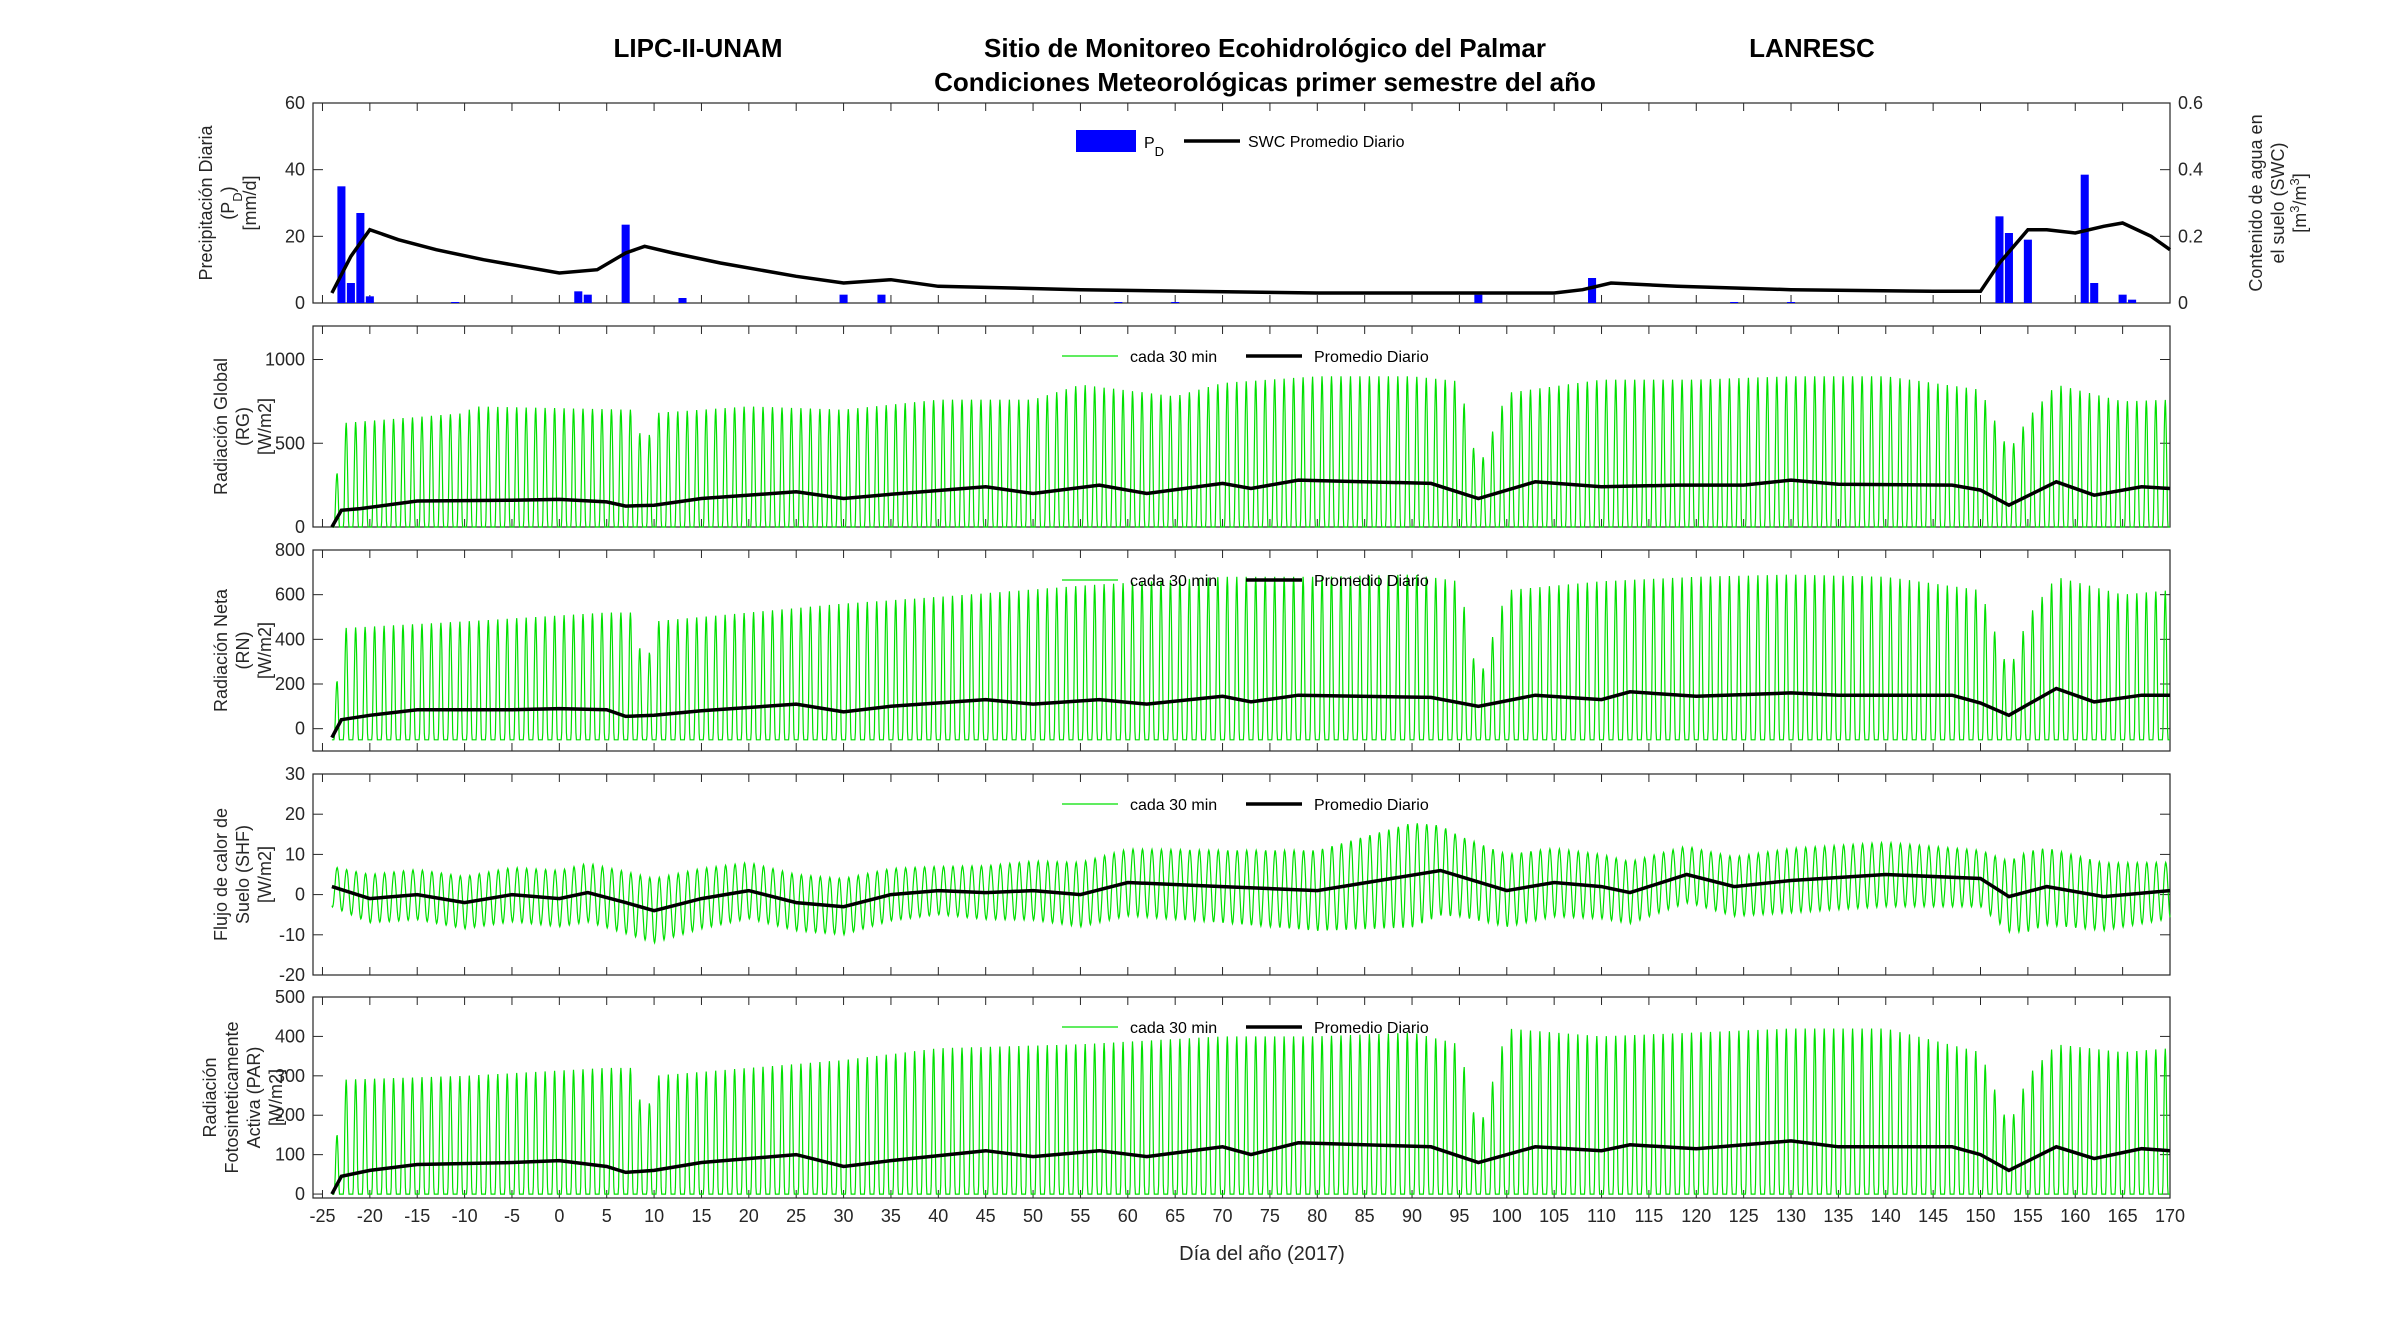 The image size is (2394, 1344). I want to click on y-axis-label-line: Suelo (SHF), so click(243, 874).